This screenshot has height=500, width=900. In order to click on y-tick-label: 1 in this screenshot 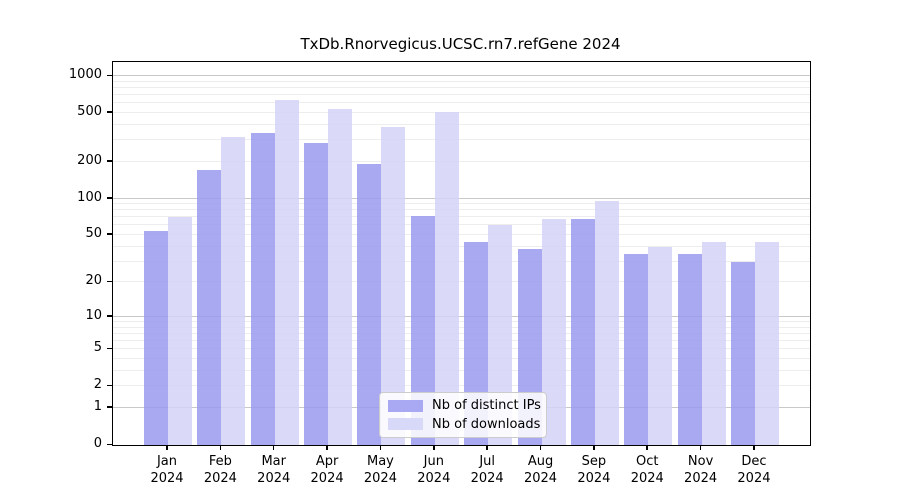, I will do `click(97, 406)`.